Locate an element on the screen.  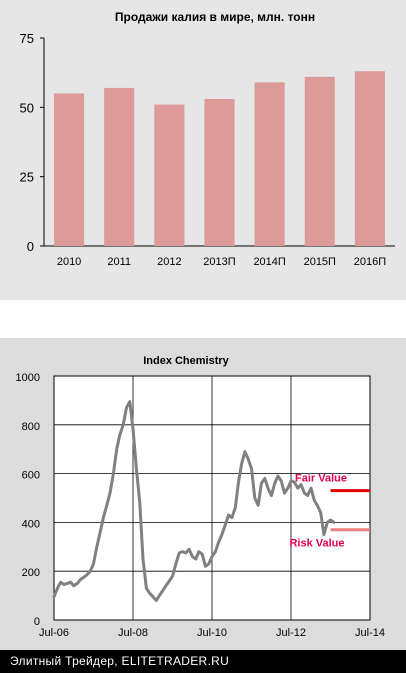
bar-x-tick-label: 2012 is located at coordinates (169, 262).